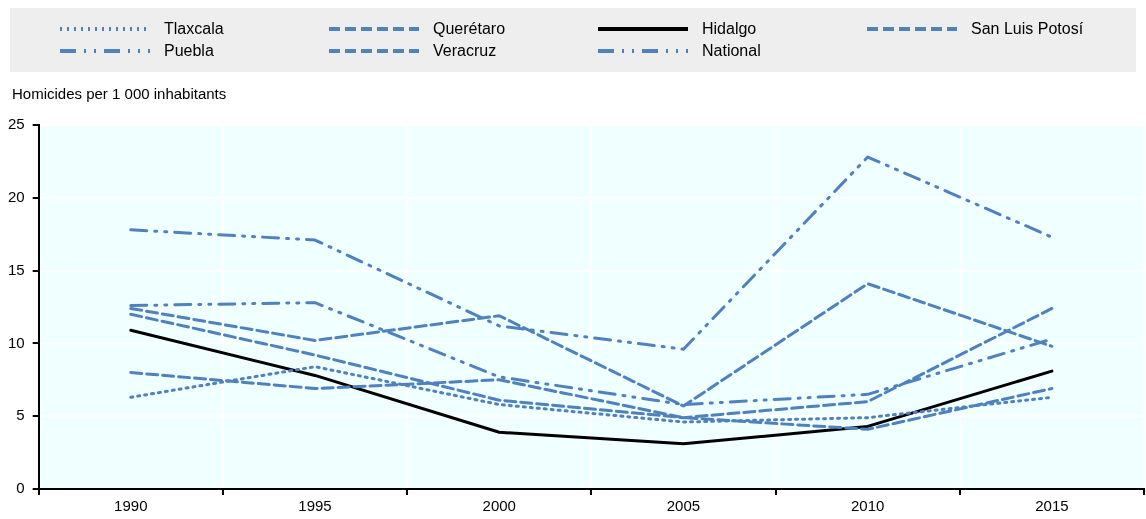 The image size is (1146, 519). Describe the element at coordinates (20, 488) in the screenshot. I see `y-tick-label: 0` at that location.